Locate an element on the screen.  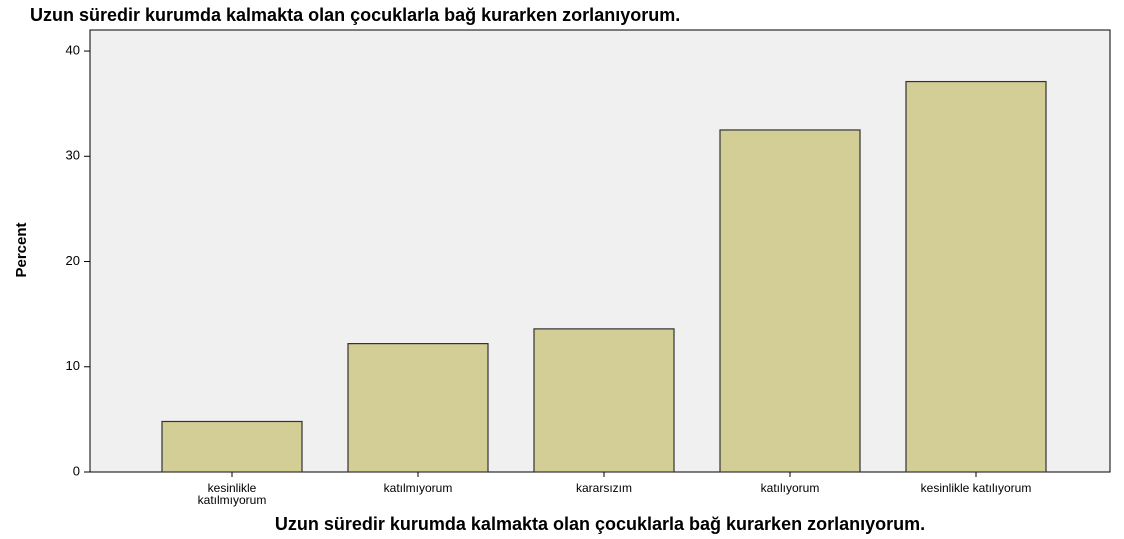
x-tick-label: kararsızım is located at coordinates (603, 488).